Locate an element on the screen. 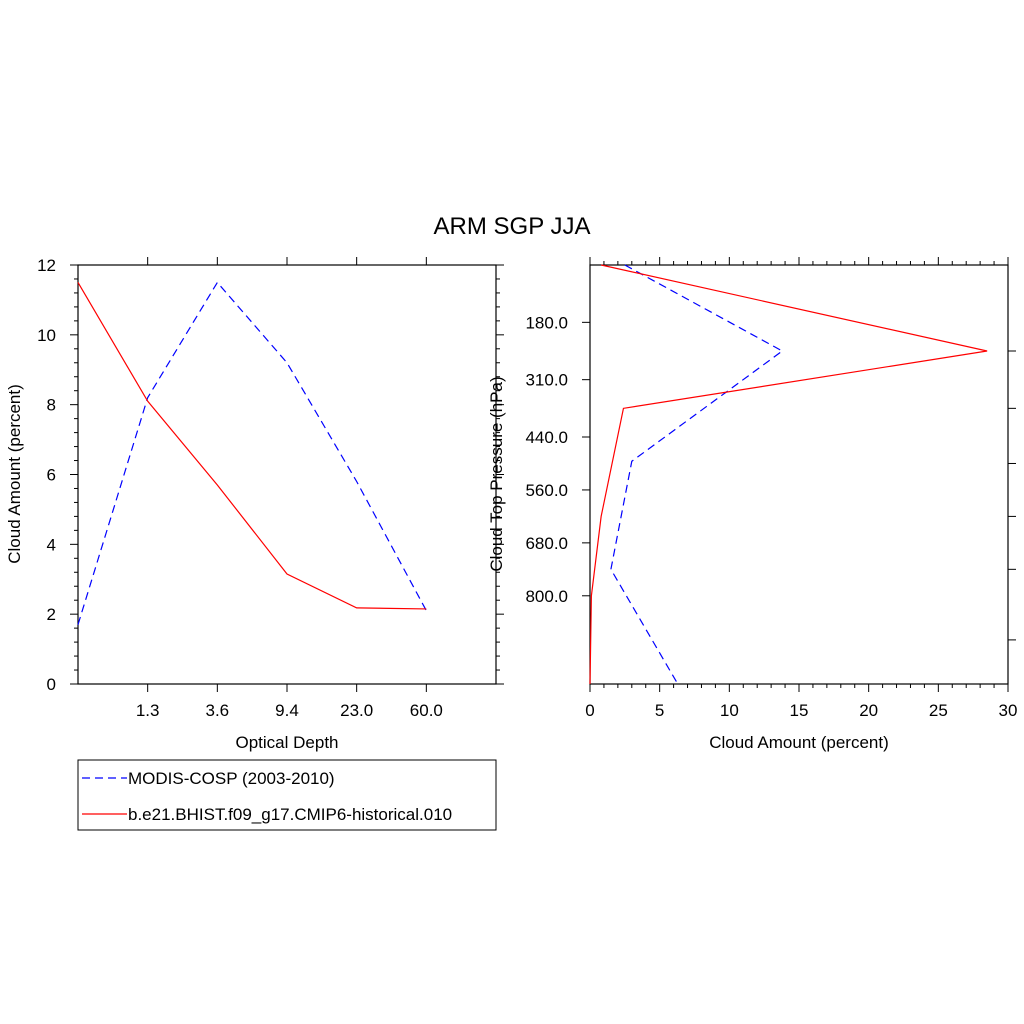 This screenshot has width=1024, height=1024. right-y-tick-label: 800.0 is located at coordinates (546, 596).